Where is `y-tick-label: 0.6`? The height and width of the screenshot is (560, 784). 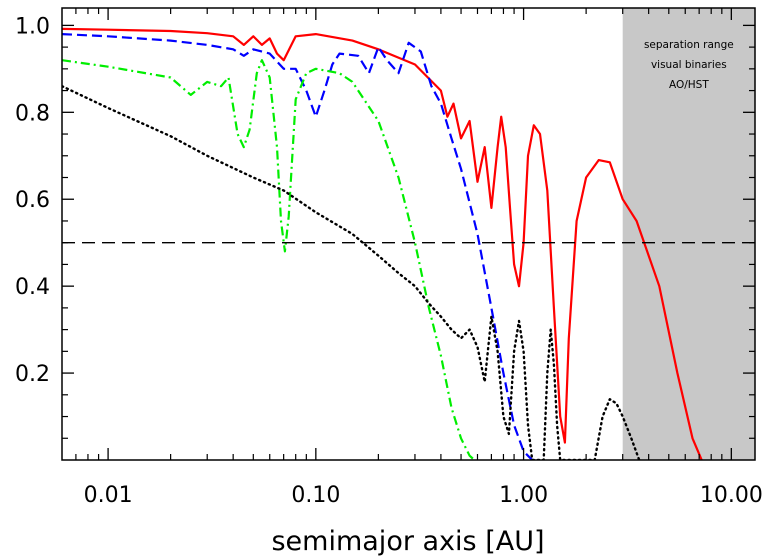 y-tick-label: 0.6 is located at coordinates (32, 200).